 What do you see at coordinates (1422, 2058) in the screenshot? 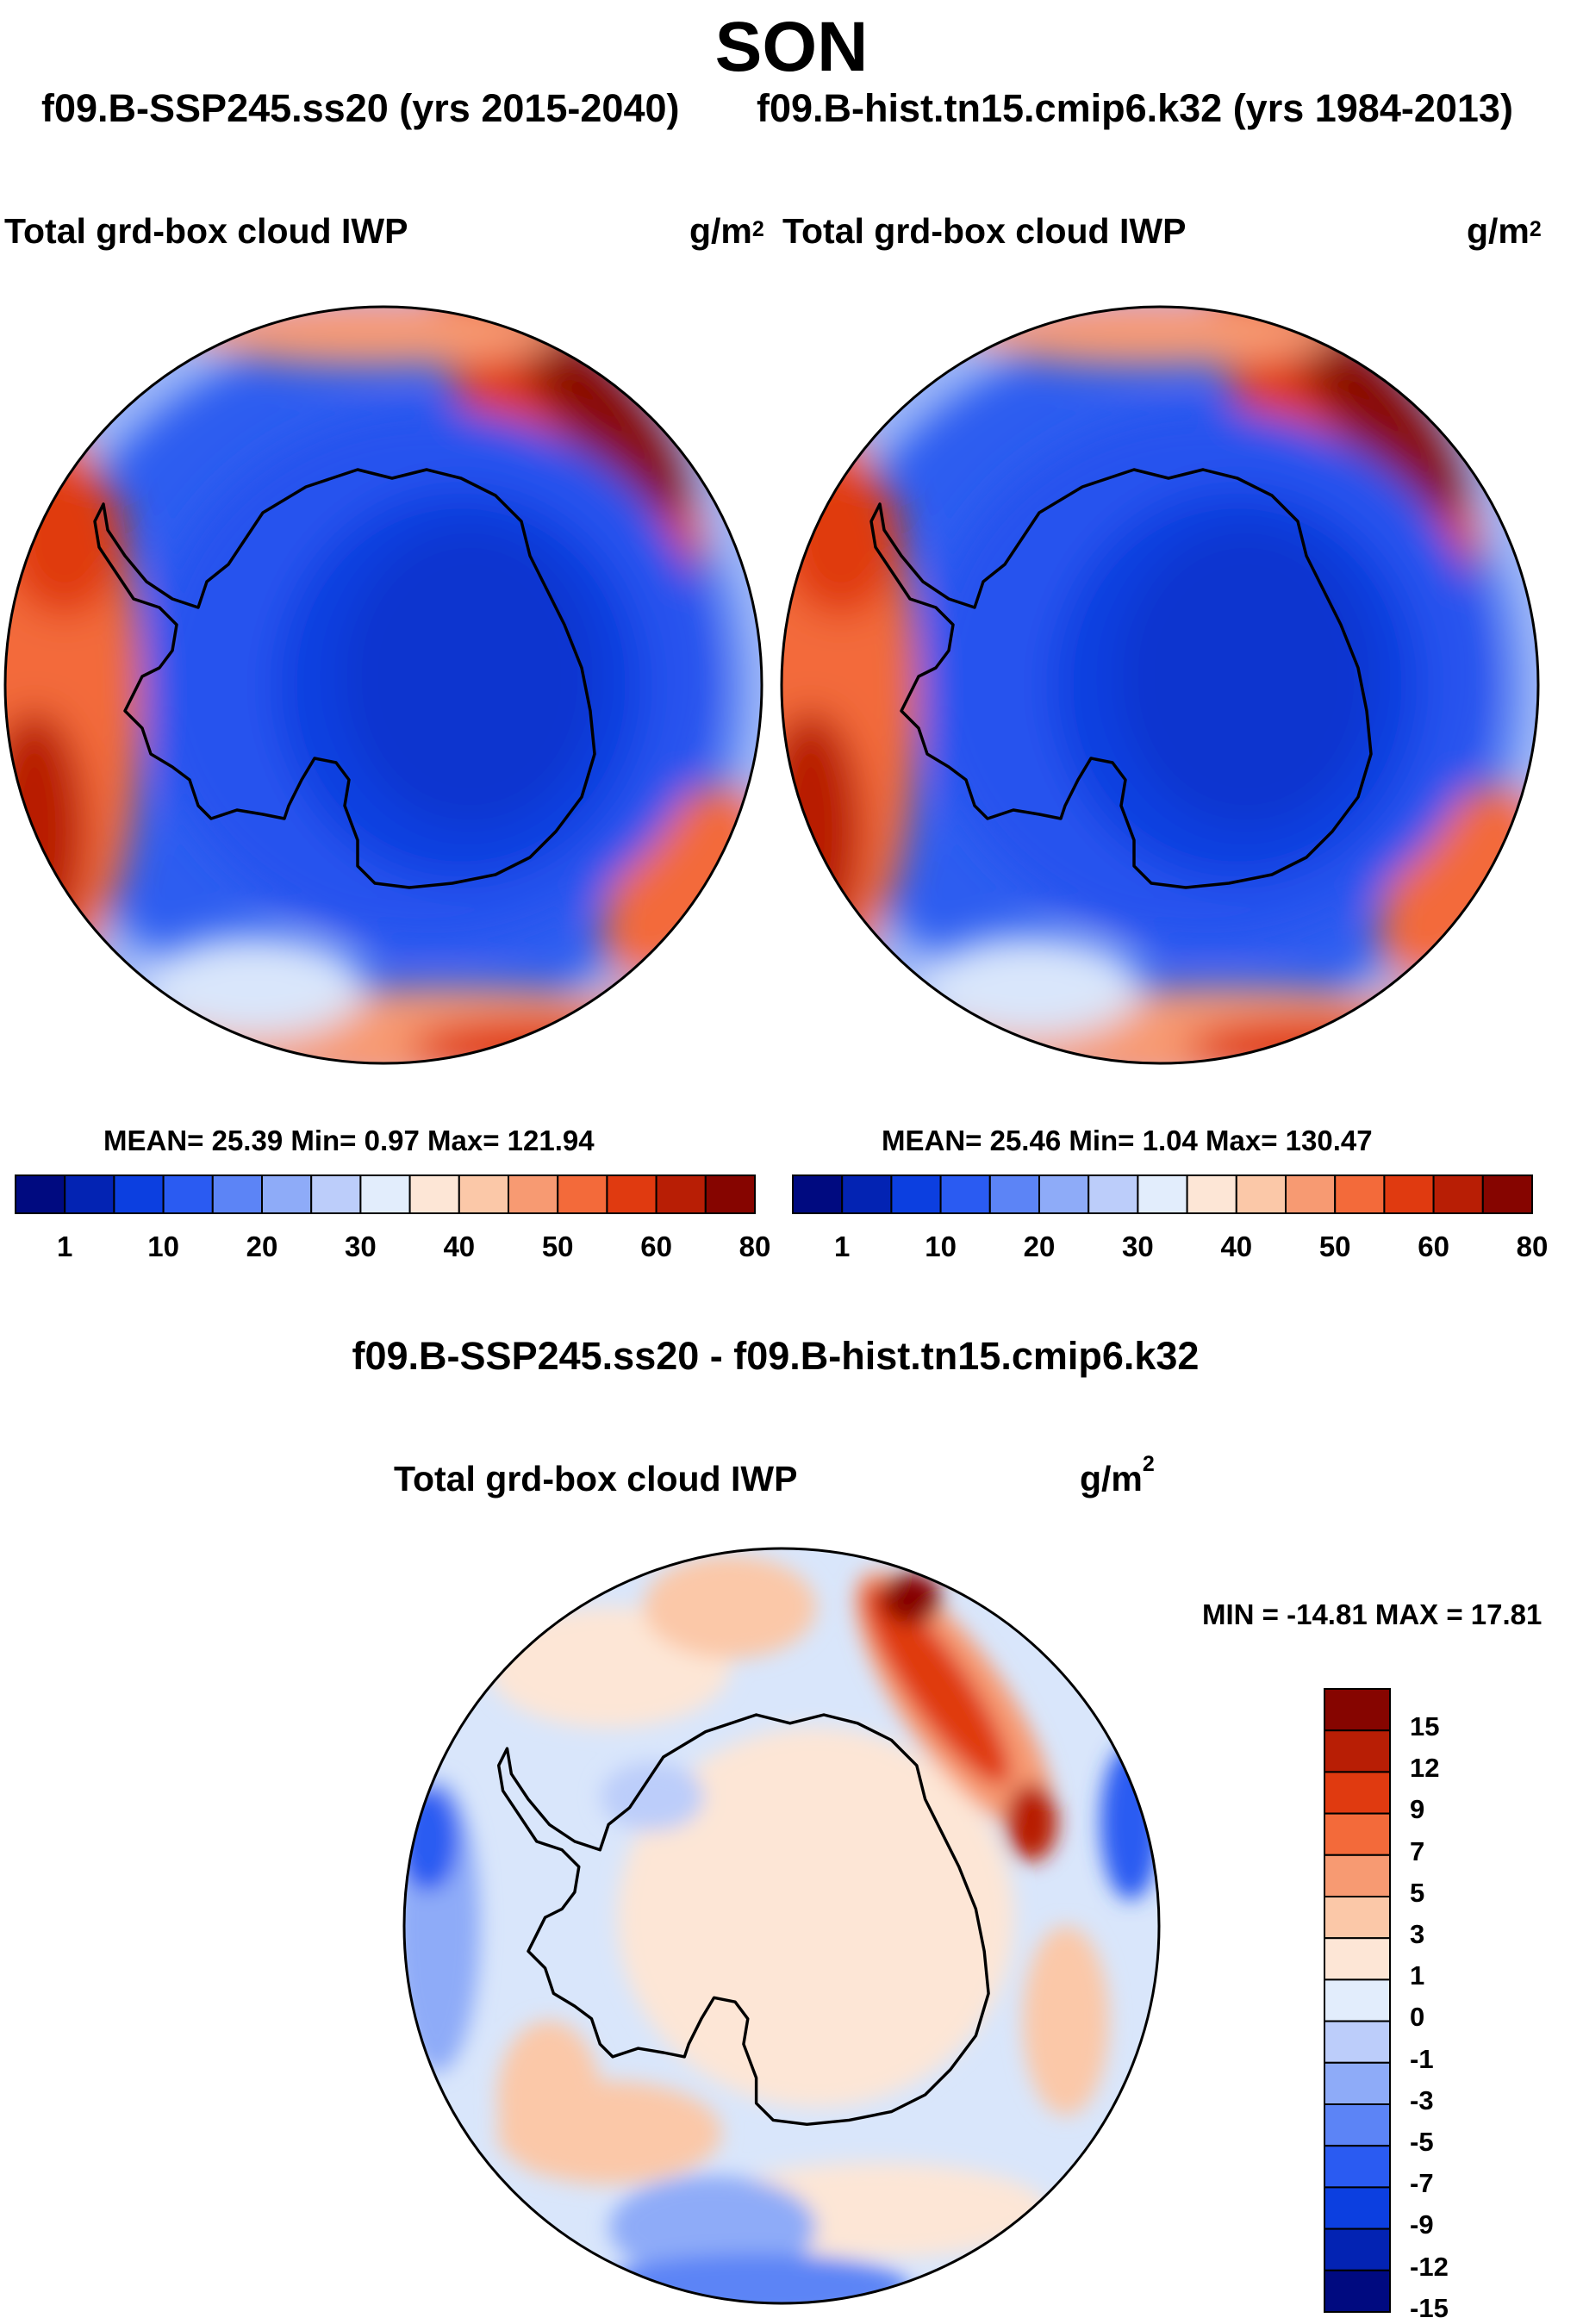
I see `colorbar-tick-label: -1` at bounding box center [1422, 2058].